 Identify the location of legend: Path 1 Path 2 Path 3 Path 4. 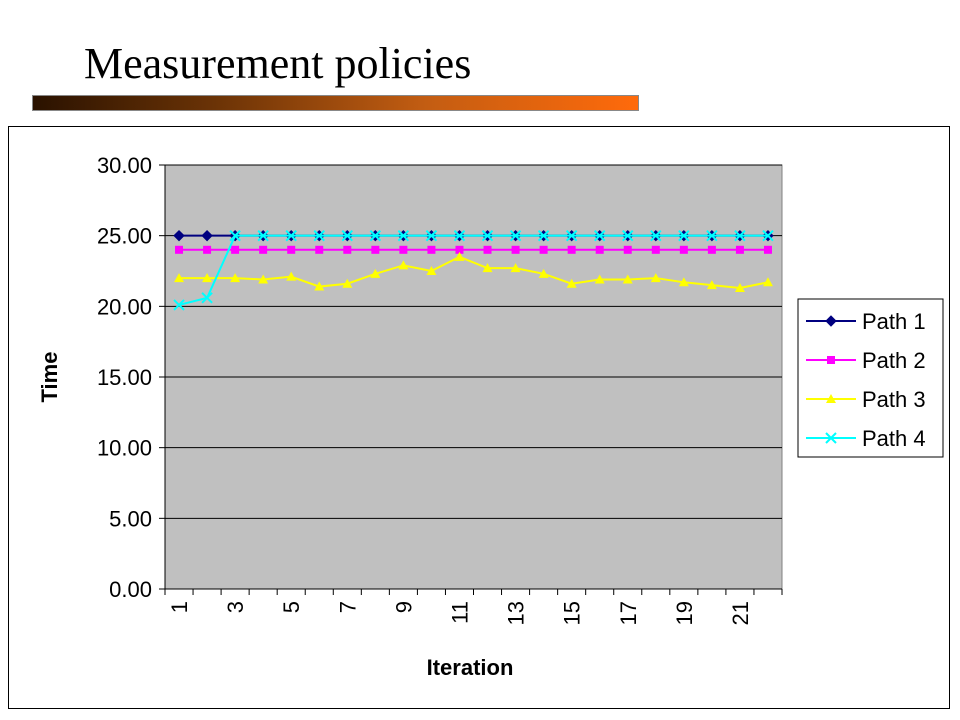
(870, 378).